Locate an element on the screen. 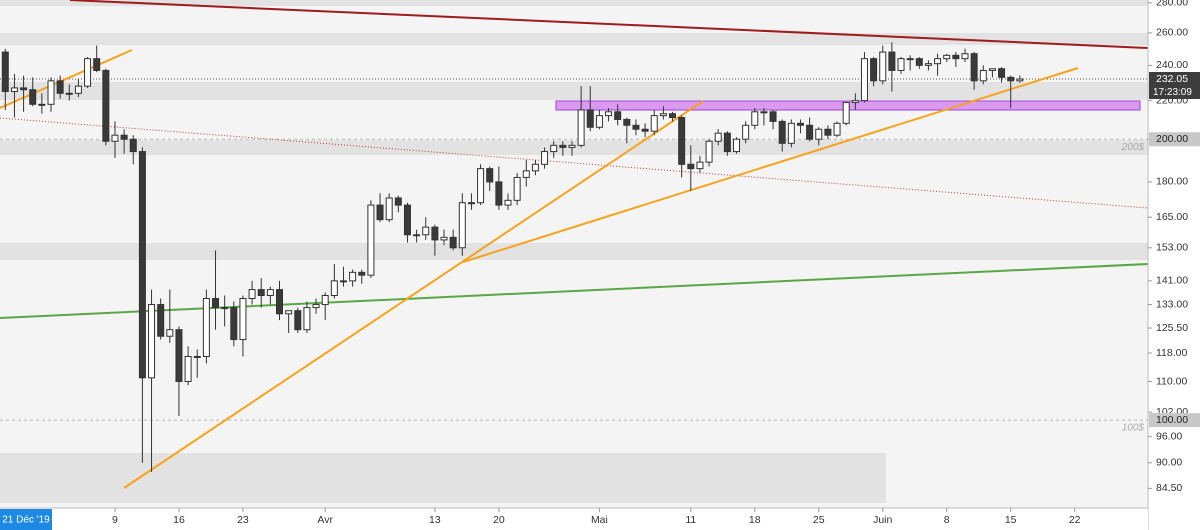 The image size is (1200, 530). x-tick-label: 8 is located at coordinates (947, 520).